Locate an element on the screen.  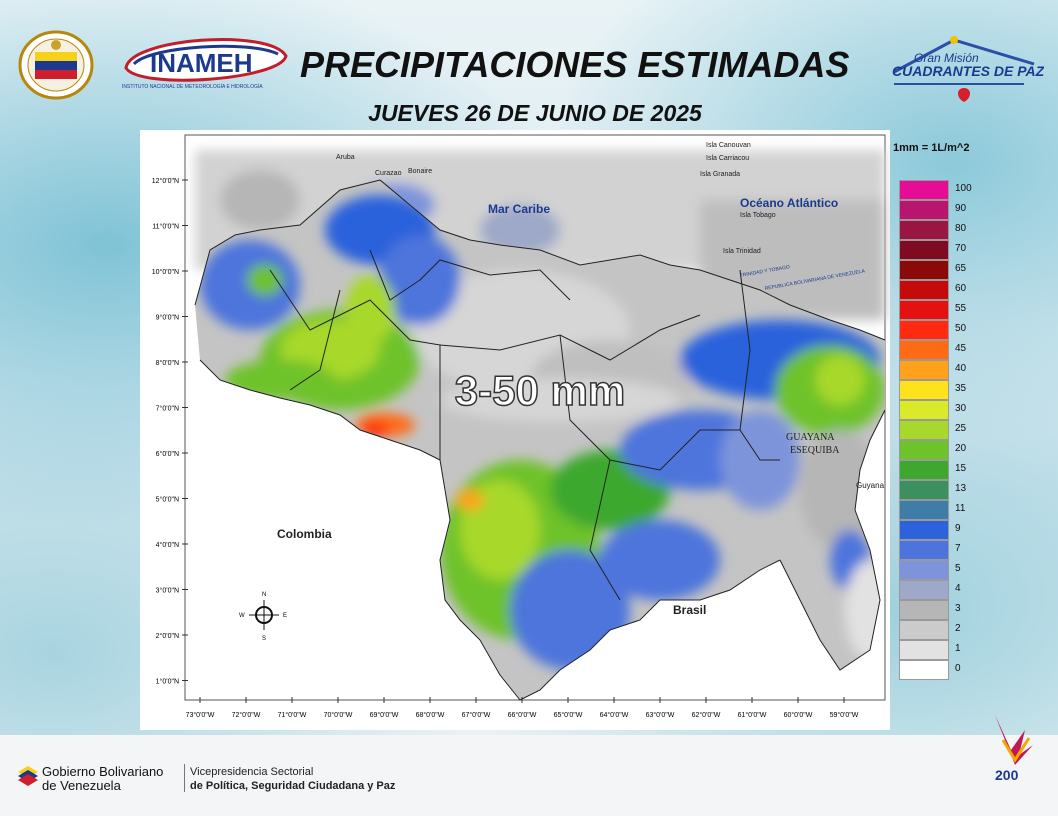
bicentennial-number: 200 is located at coordinates (1007, 775).